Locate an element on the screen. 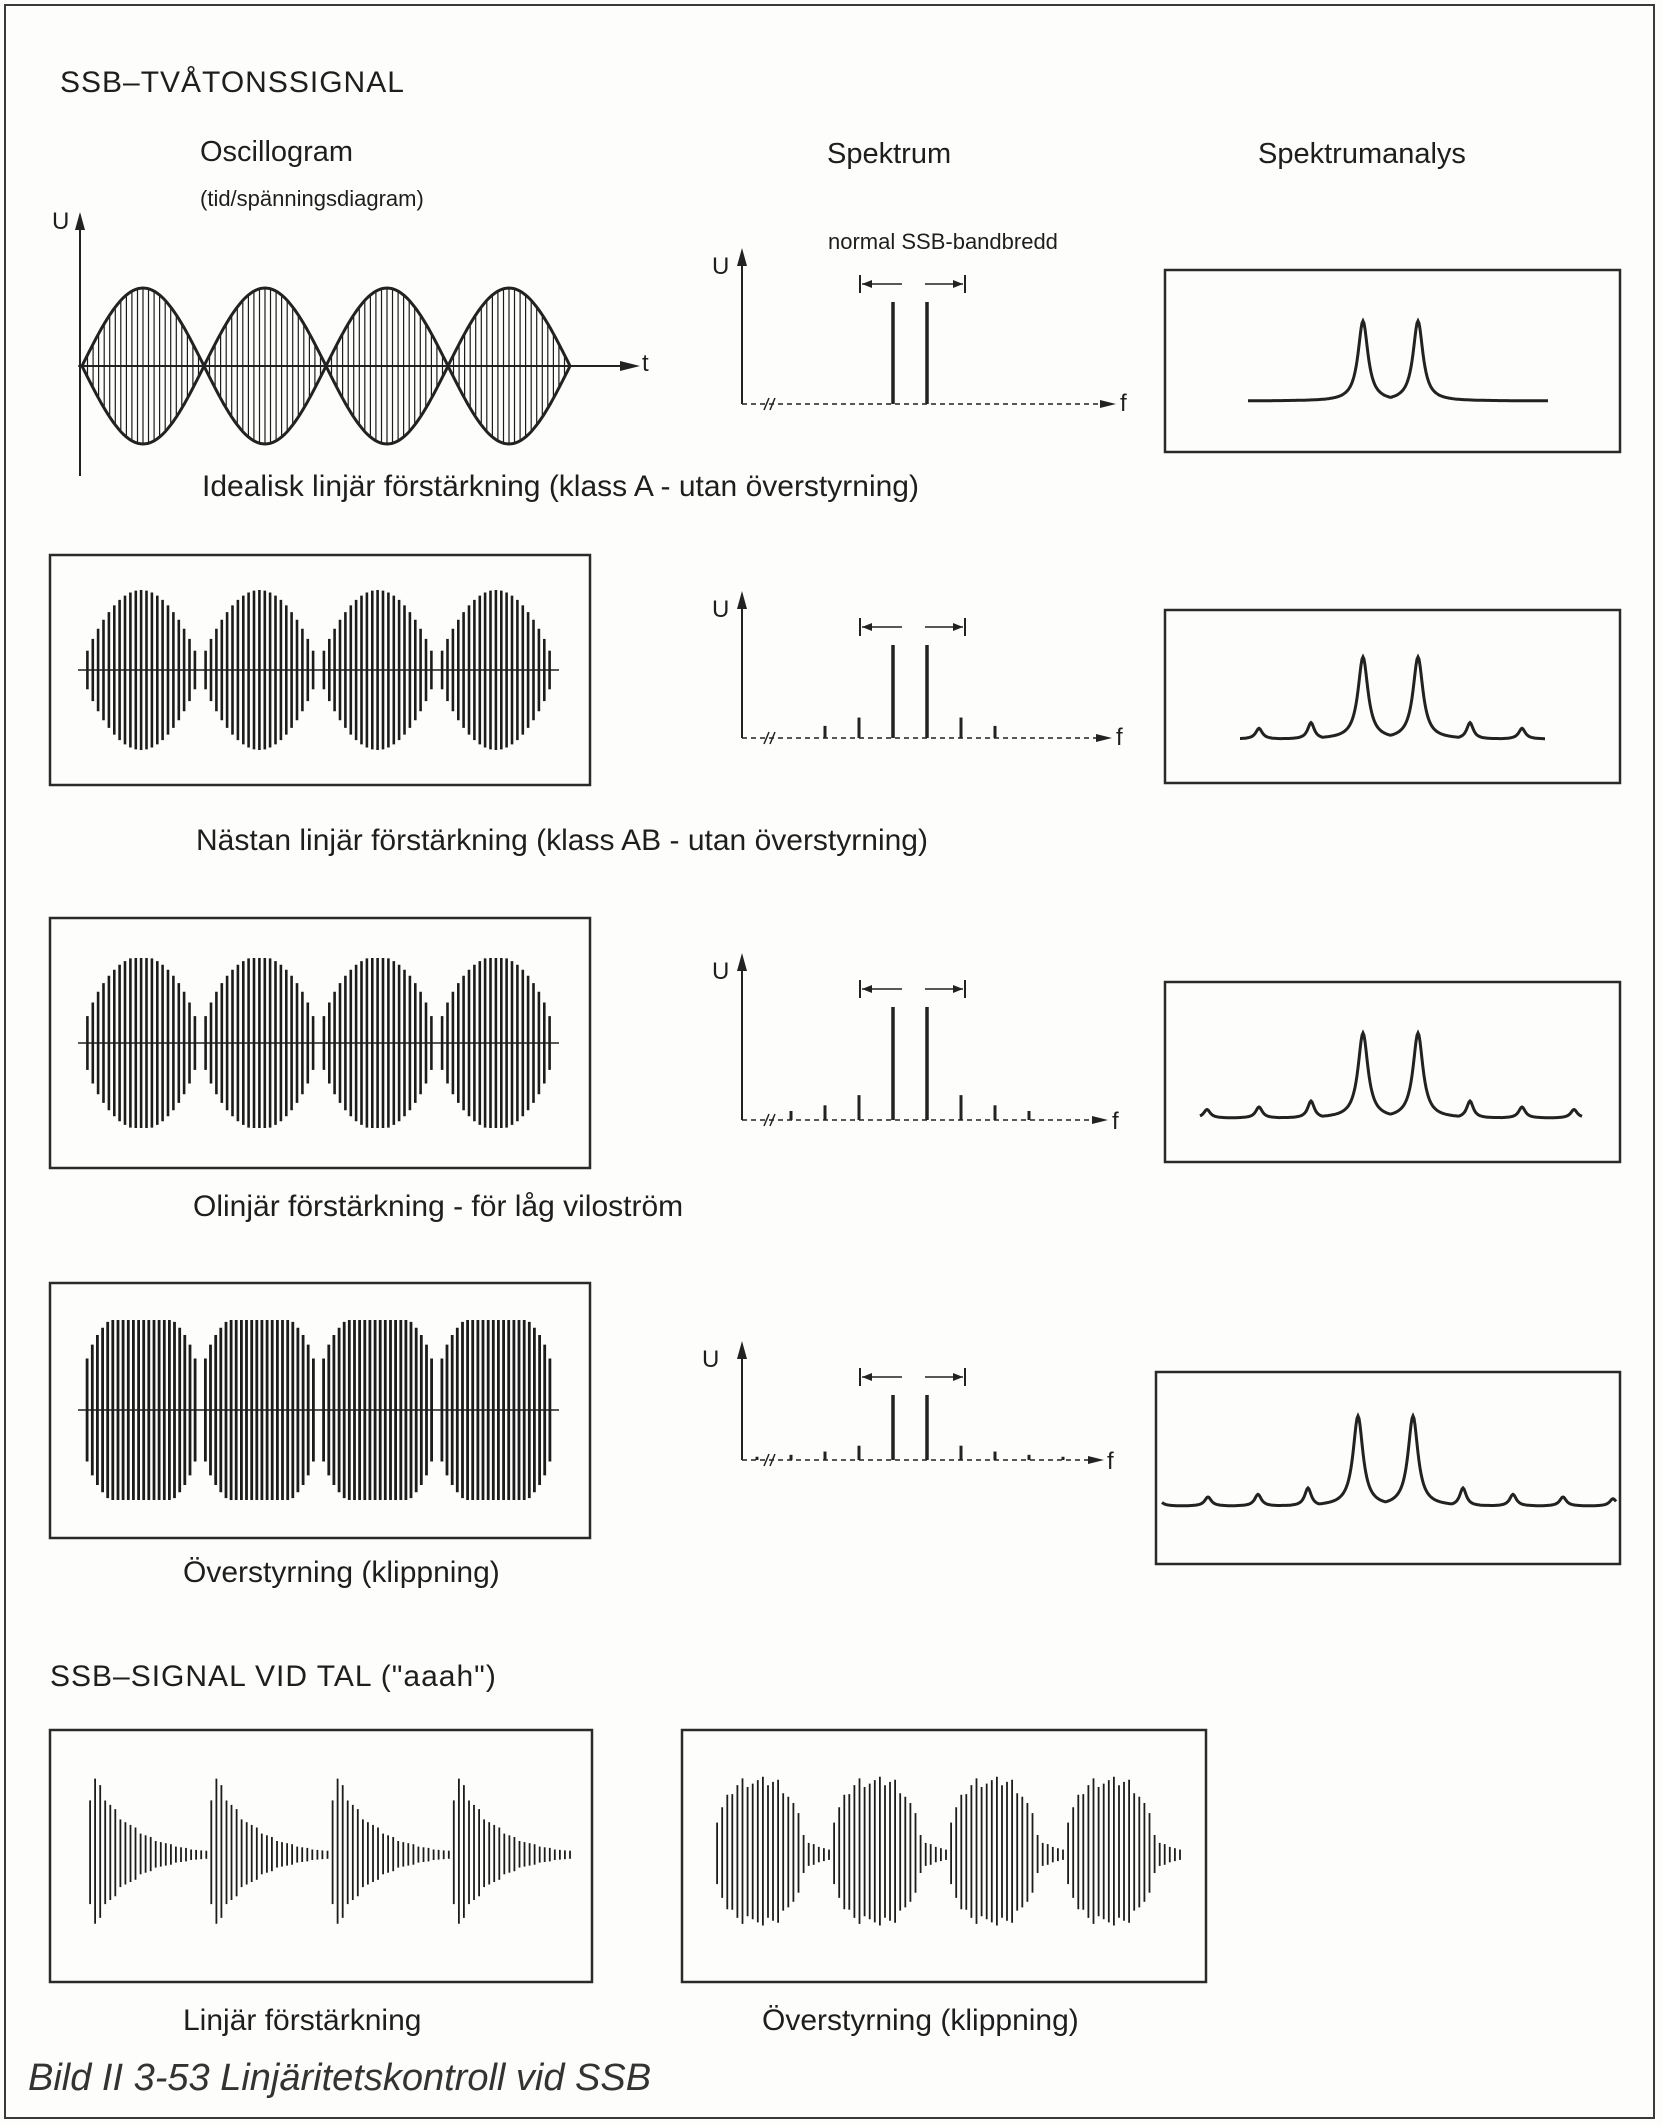 This screenshot has width=1662, height=2125. row1-oscillogram is located at coordinates (357, 344).